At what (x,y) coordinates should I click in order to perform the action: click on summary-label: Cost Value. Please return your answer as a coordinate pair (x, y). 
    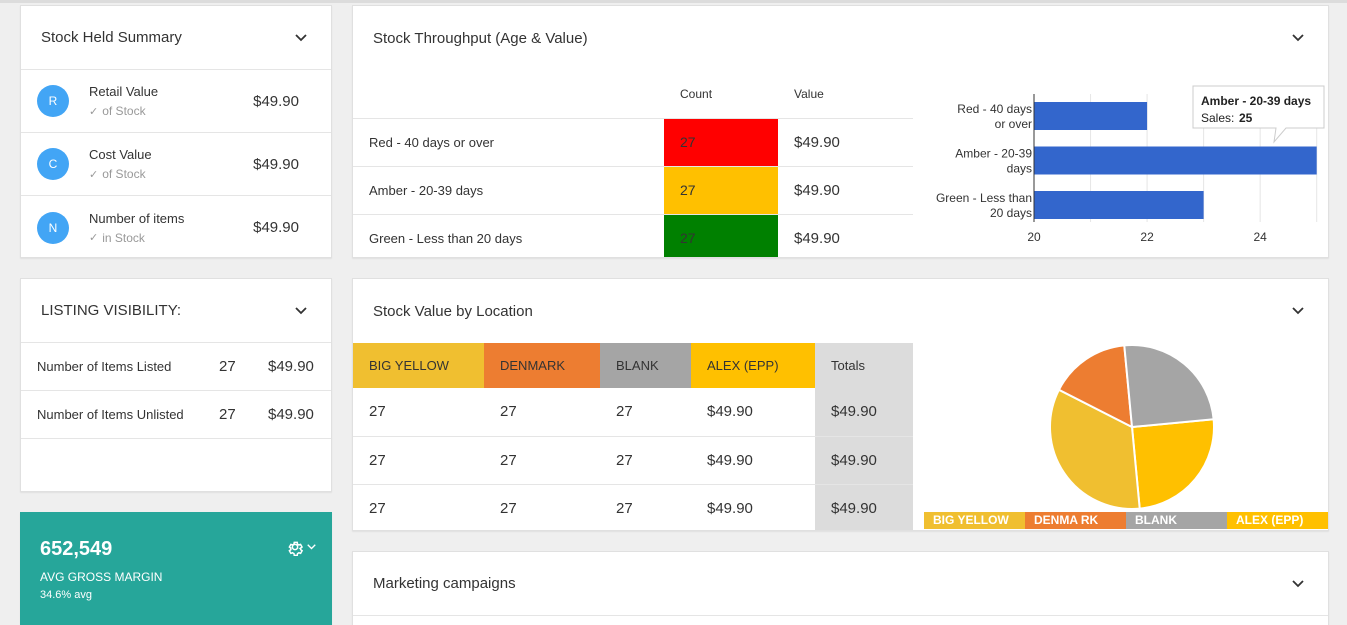
    Looking at the image, I should click on (120, 154).